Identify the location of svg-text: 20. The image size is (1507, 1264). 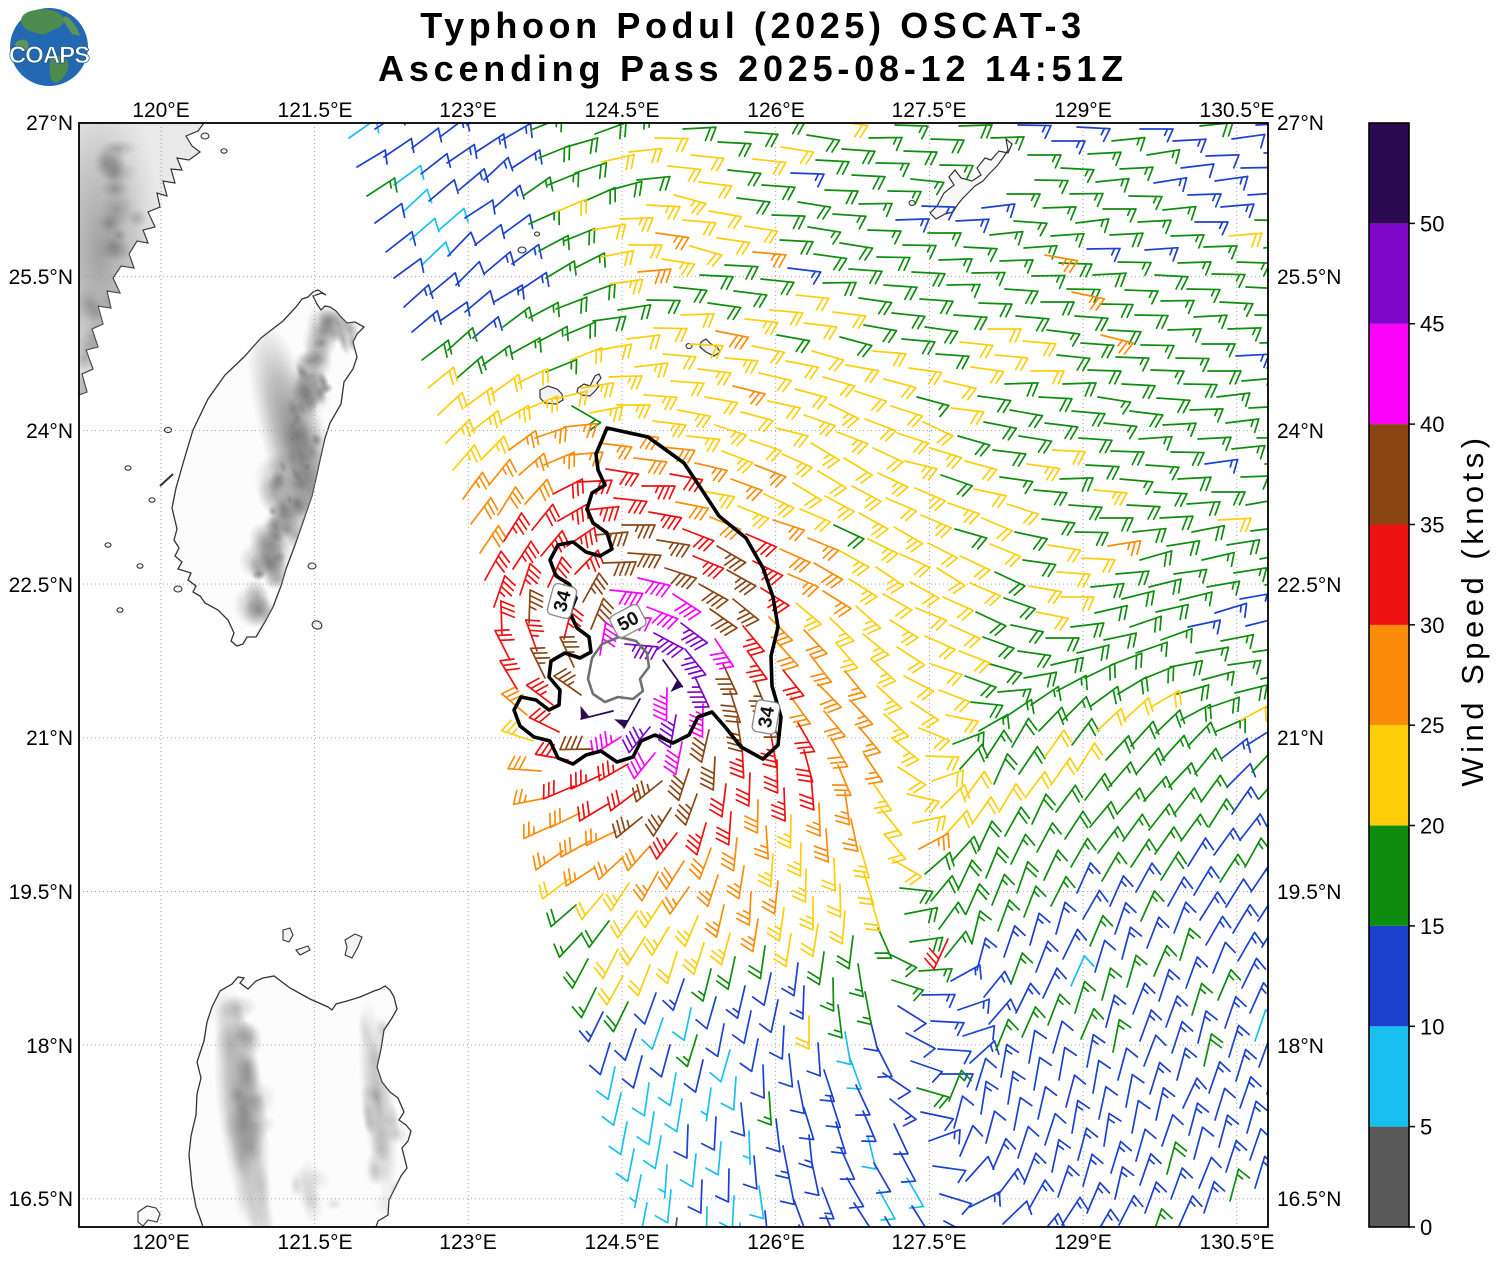
(1432, 826).